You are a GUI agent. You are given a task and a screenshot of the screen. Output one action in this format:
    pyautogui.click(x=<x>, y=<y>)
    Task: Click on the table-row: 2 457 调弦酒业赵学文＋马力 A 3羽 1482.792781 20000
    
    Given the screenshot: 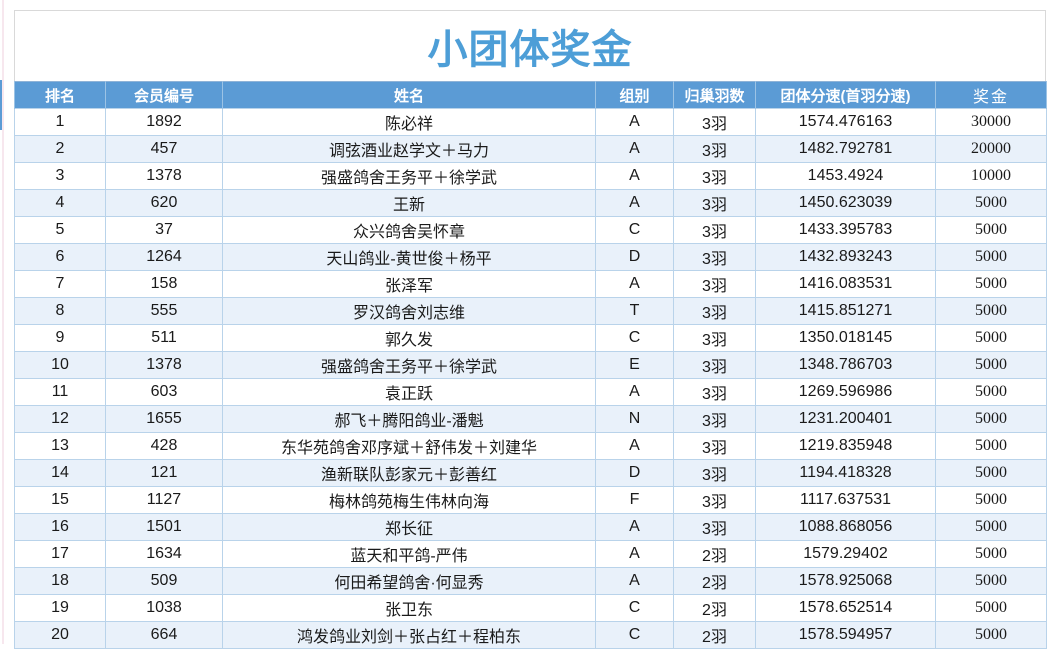 What is the action you would take?
    pyautogui.click(x=530, y=149)
    